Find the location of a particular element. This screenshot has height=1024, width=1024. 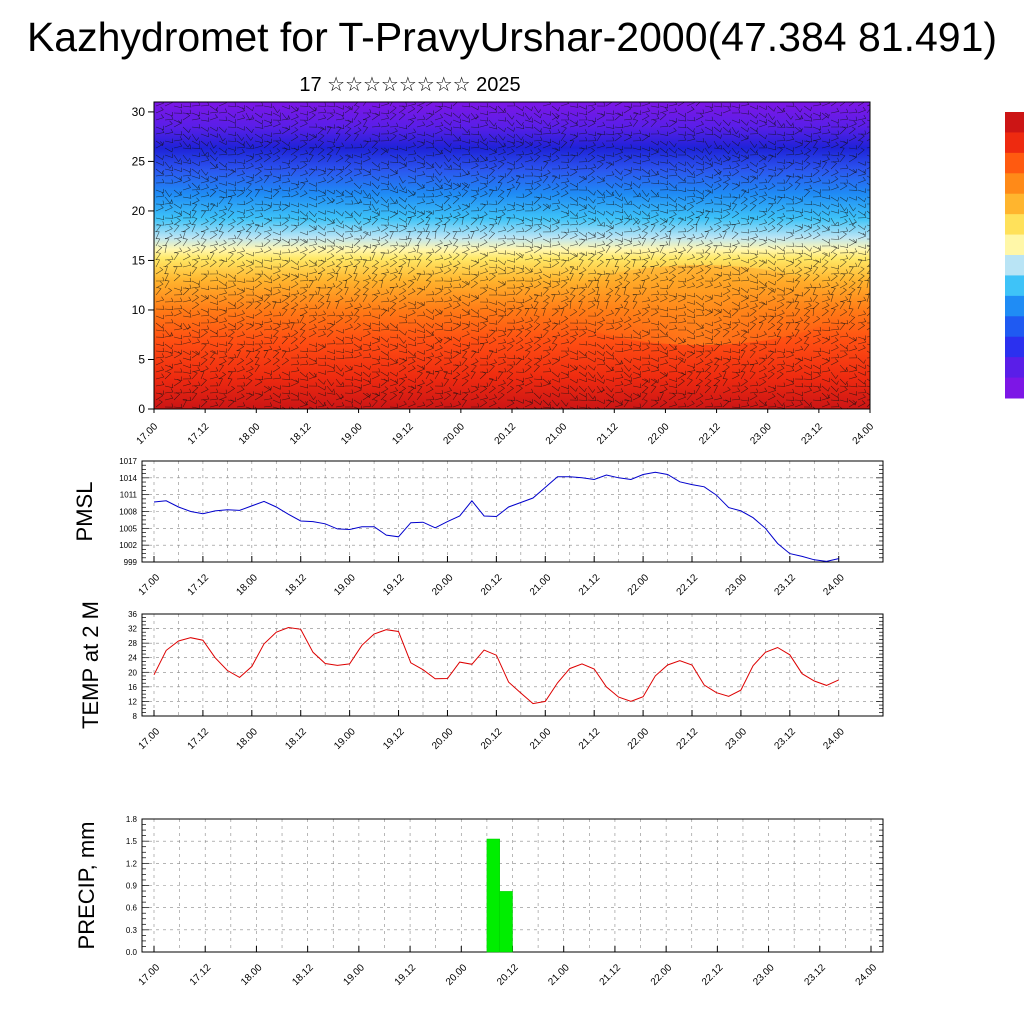

precip-y-tick-label: 1.5 is located at coordinates (132, 841).